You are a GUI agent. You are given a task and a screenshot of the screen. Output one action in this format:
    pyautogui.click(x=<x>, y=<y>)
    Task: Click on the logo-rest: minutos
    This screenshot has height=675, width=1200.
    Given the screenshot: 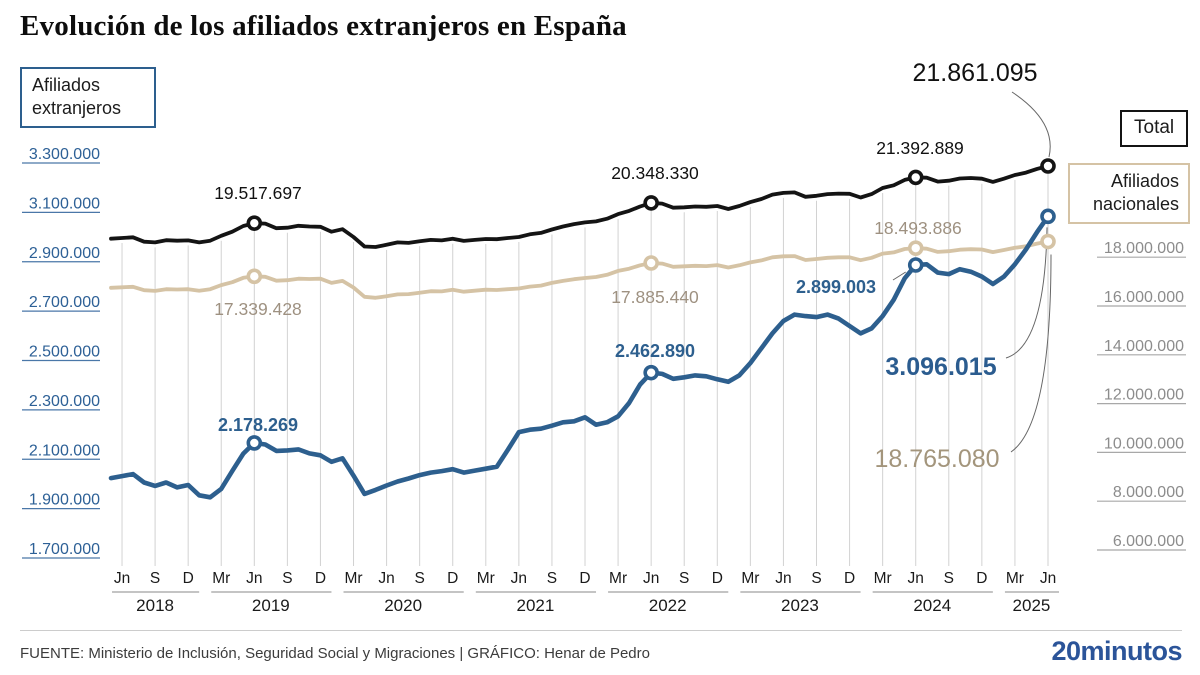 What is the action you would take?
    pyautogui.click(x=1131, y=651)
    